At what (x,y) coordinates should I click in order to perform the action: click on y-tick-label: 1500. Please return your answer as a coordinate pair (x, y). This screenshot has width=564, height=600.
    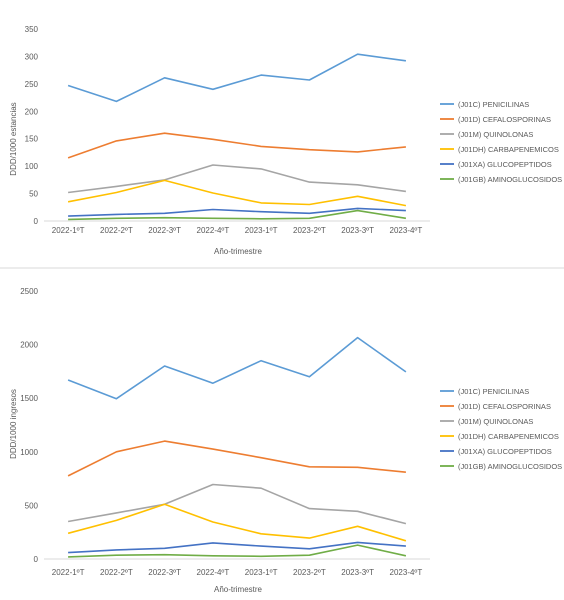
    Looking at the image, I should click on (29, 398).